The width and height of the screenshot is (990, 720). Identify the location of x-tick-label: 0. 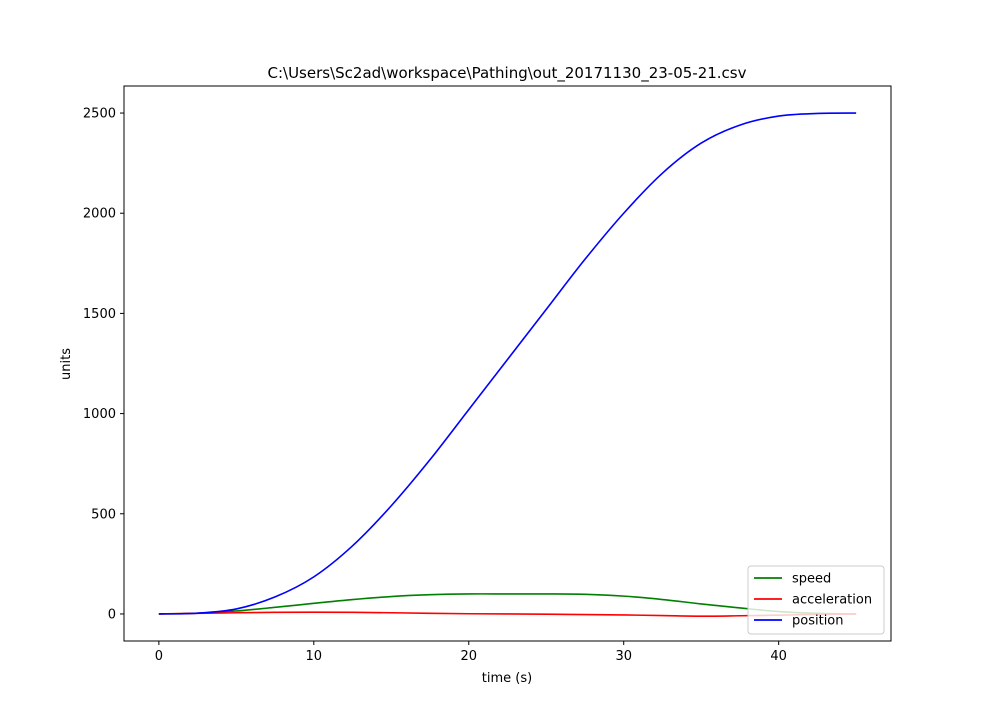
(159, 656).